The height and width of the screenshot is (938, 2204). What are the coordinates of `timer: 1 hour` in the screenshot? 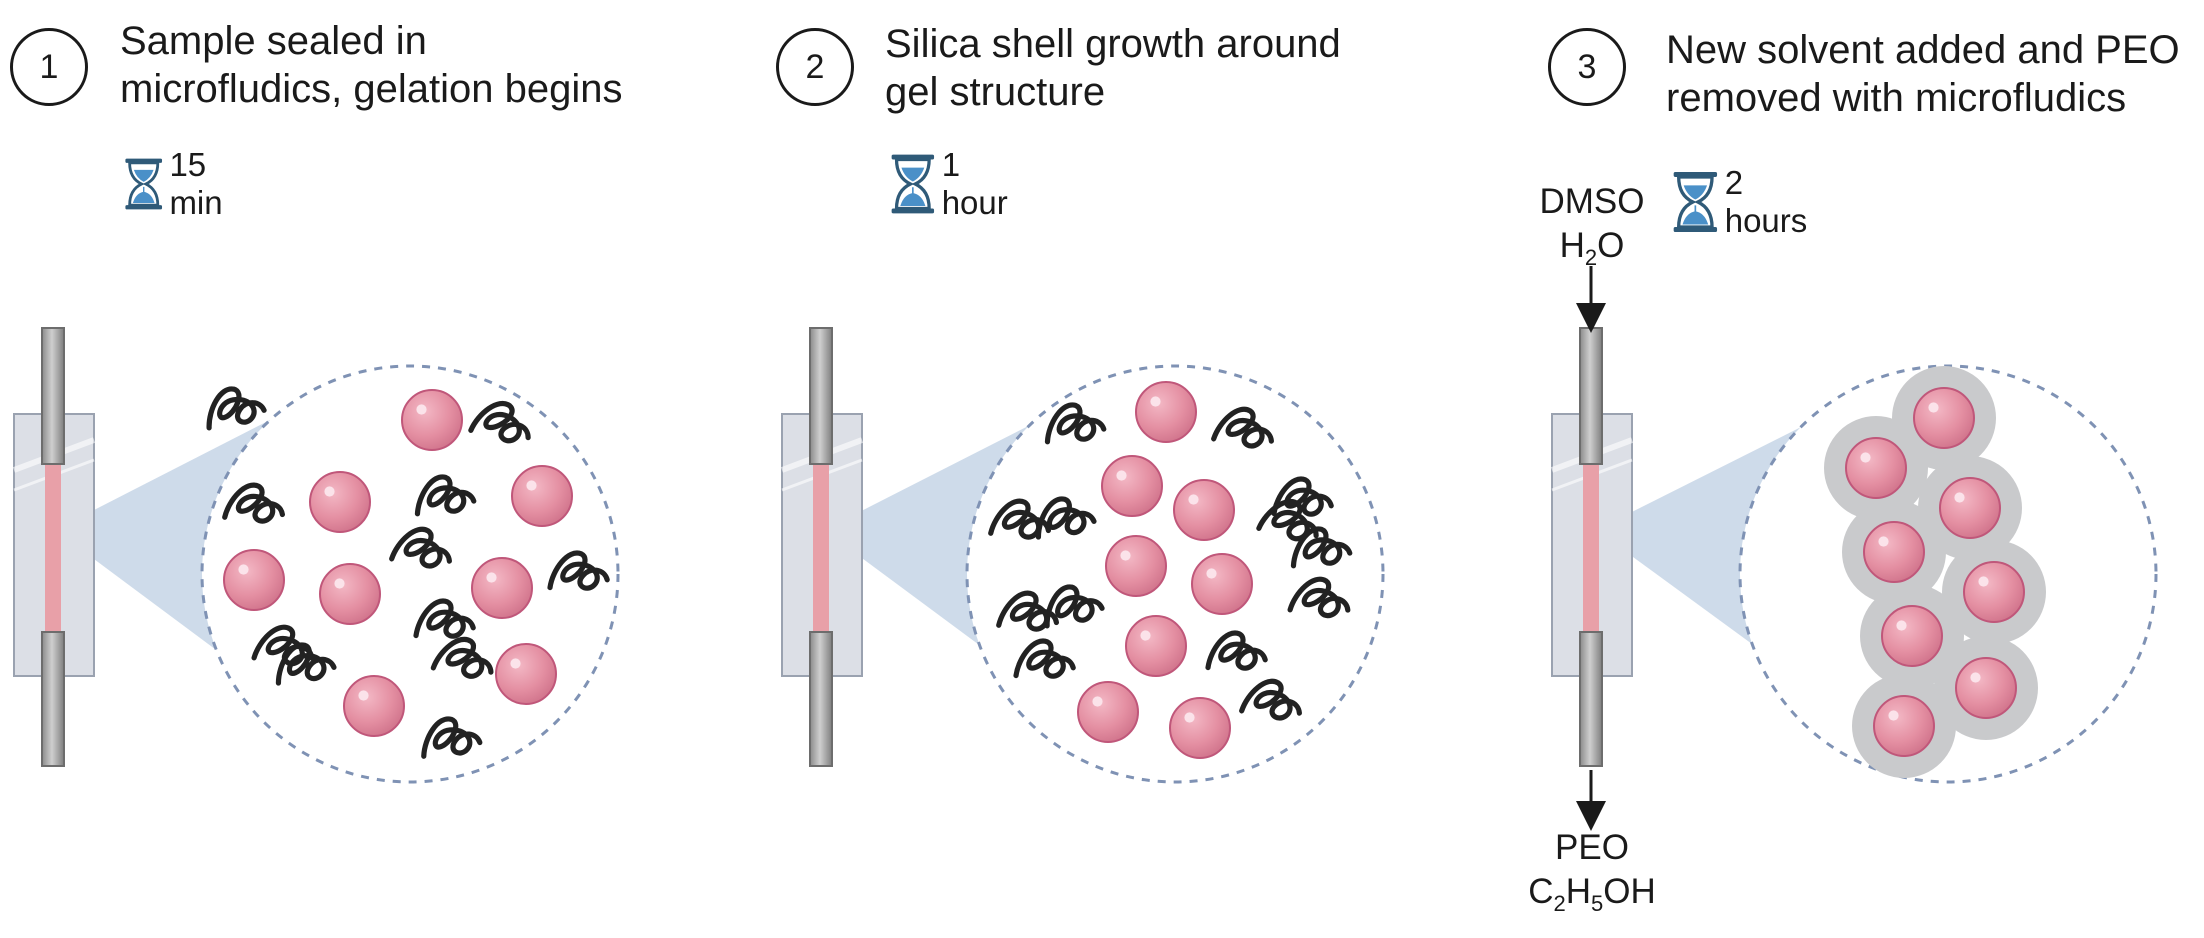 It's located at (954, 184).